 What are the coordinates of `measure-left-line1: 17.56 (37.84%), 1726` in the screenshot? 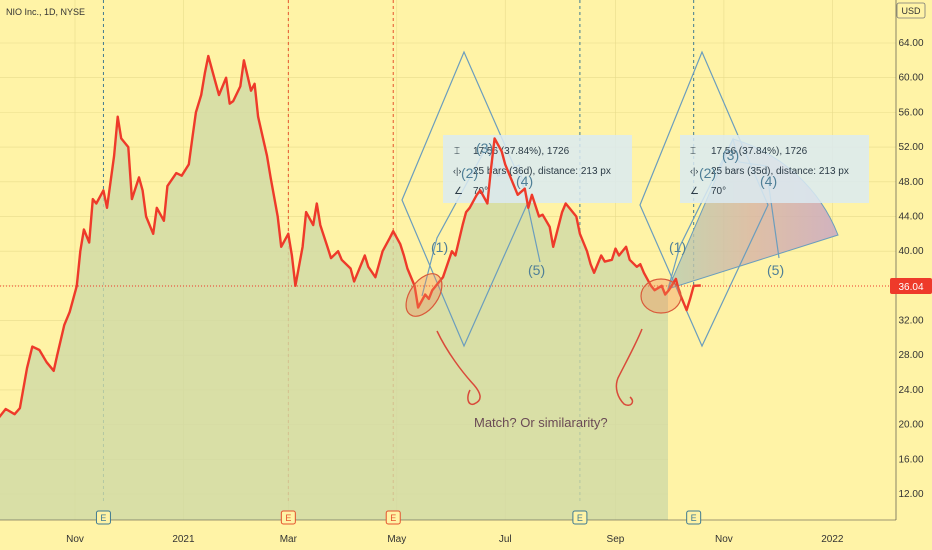 It's located at (521, 151).